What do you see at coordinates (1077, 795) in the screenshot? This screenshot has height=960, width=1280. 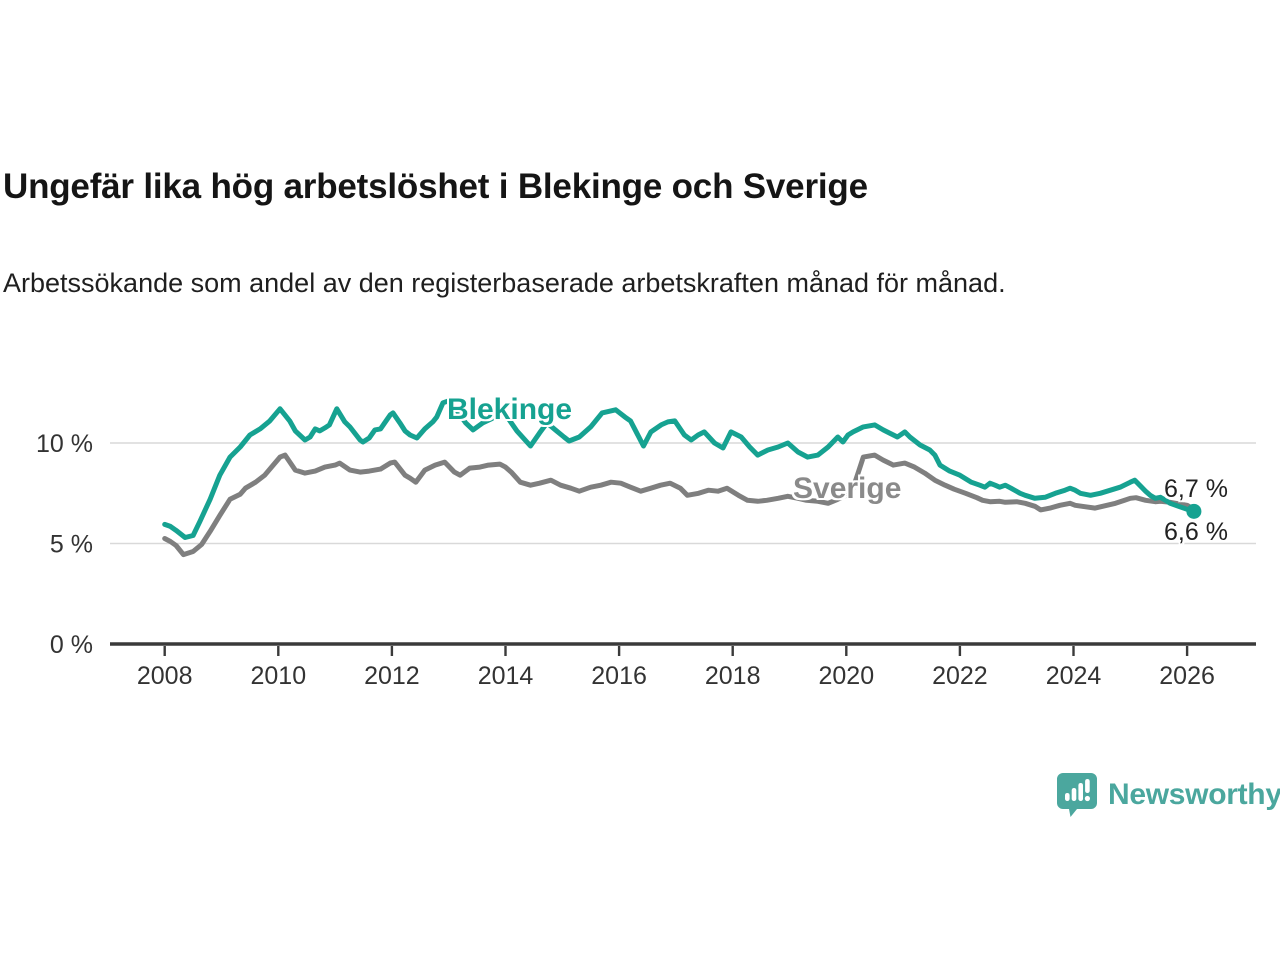 I see `newsworthy-icon` at bounding box center [1077, 795].